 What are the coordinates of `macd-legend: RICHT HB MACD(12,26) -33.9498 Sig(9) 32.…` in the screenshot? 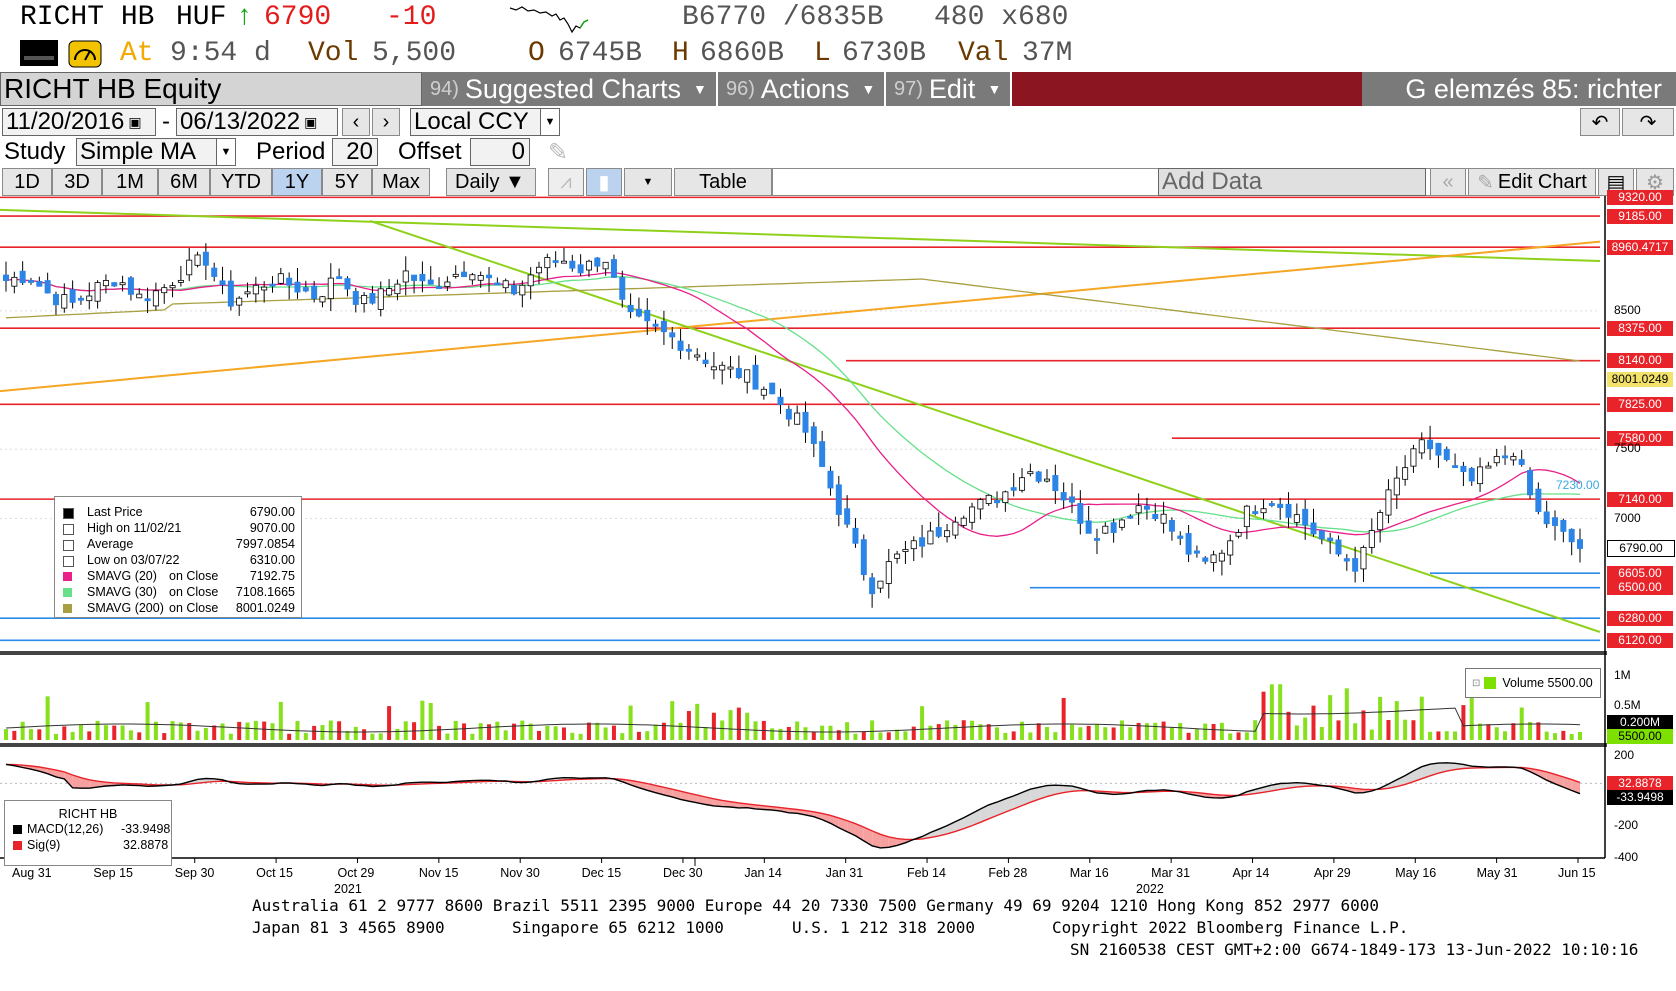 It's located at (88, 833).